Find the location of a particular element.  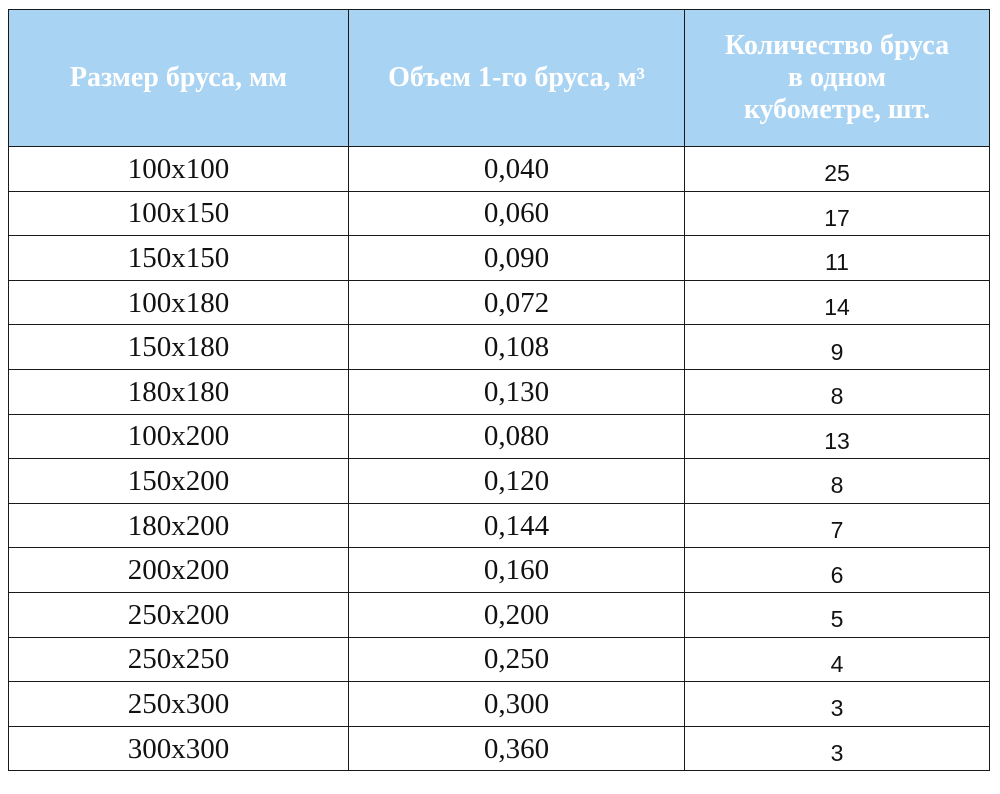

cell-count: 11 is located at coordinates (837, 258).